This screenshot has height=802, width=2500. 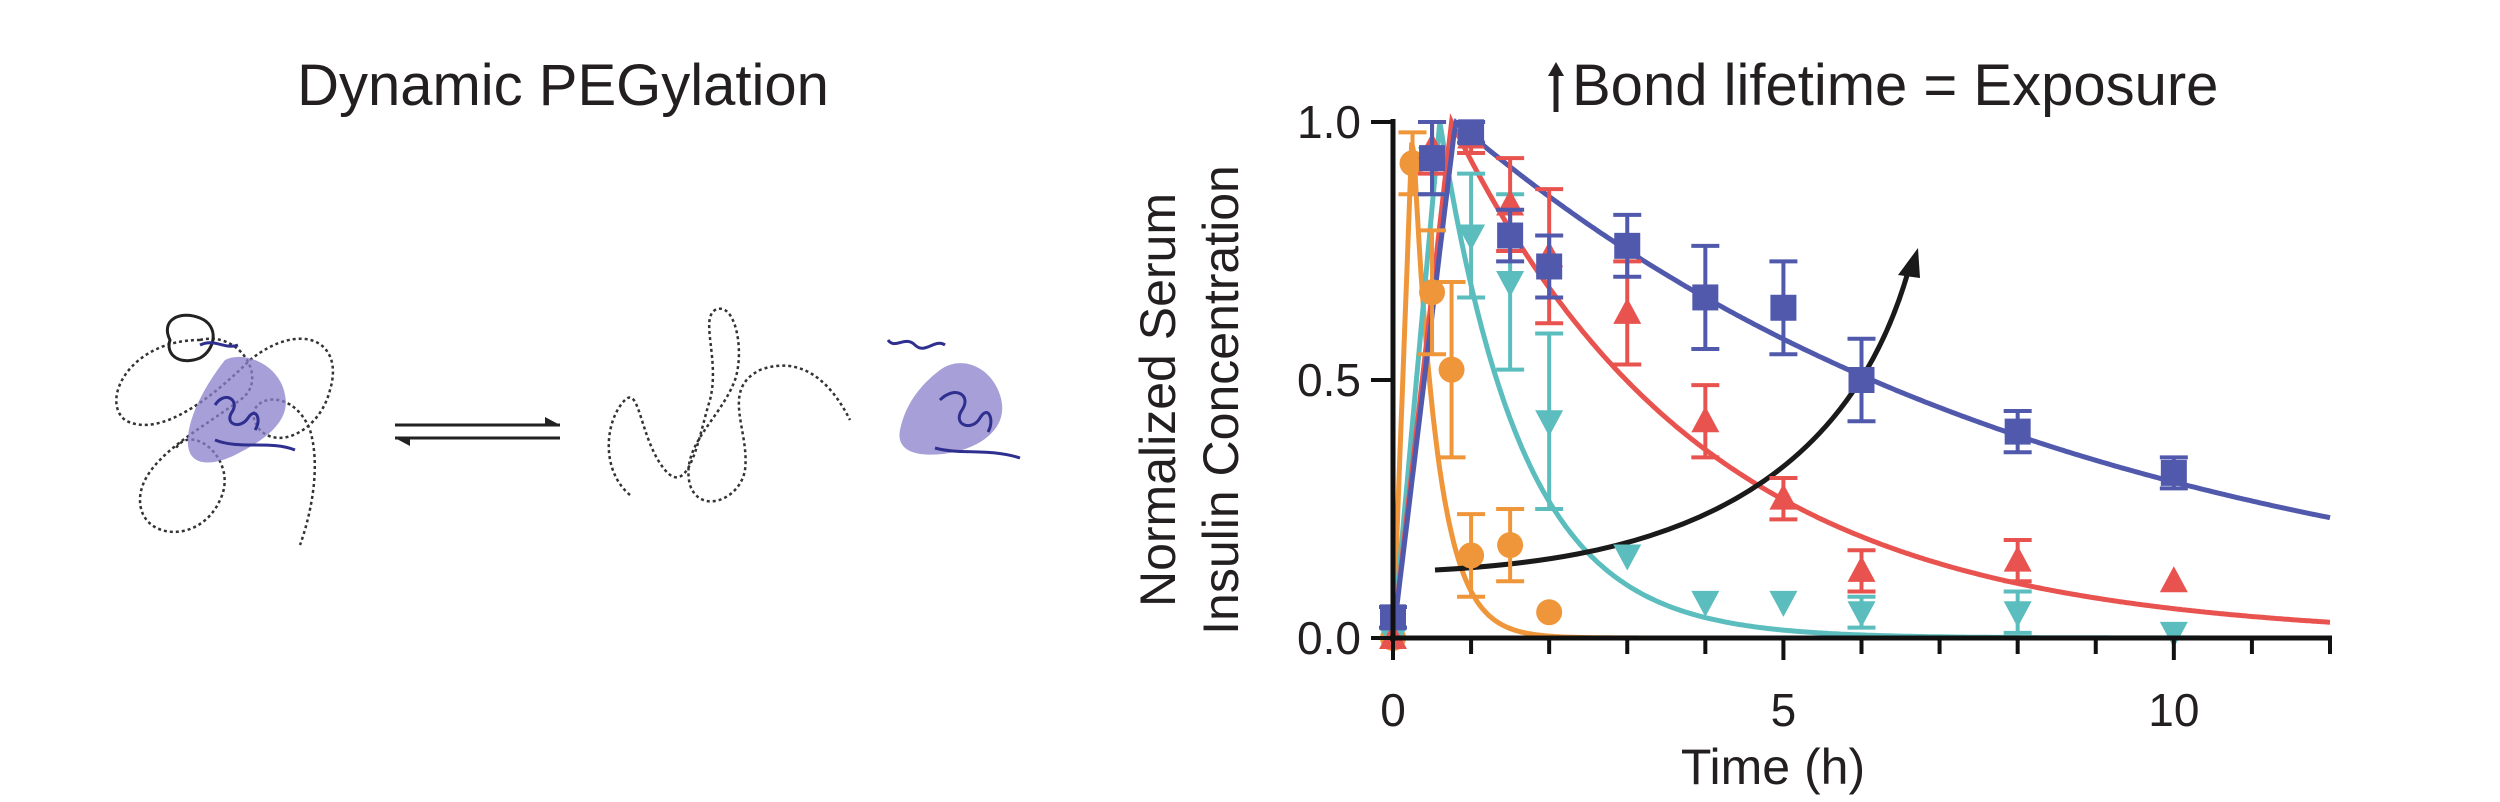 I want to click on y-axis-label-line2: Insulin Concentration, so click(x=1221, y=400).